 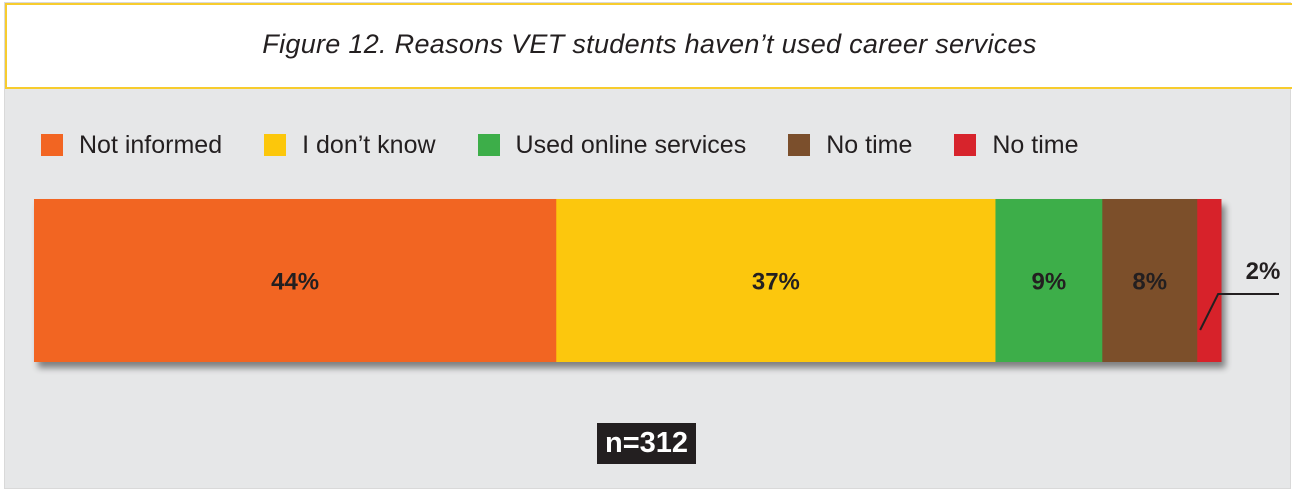 I want to click on data-label: 37%, so click(x=776, y=282).